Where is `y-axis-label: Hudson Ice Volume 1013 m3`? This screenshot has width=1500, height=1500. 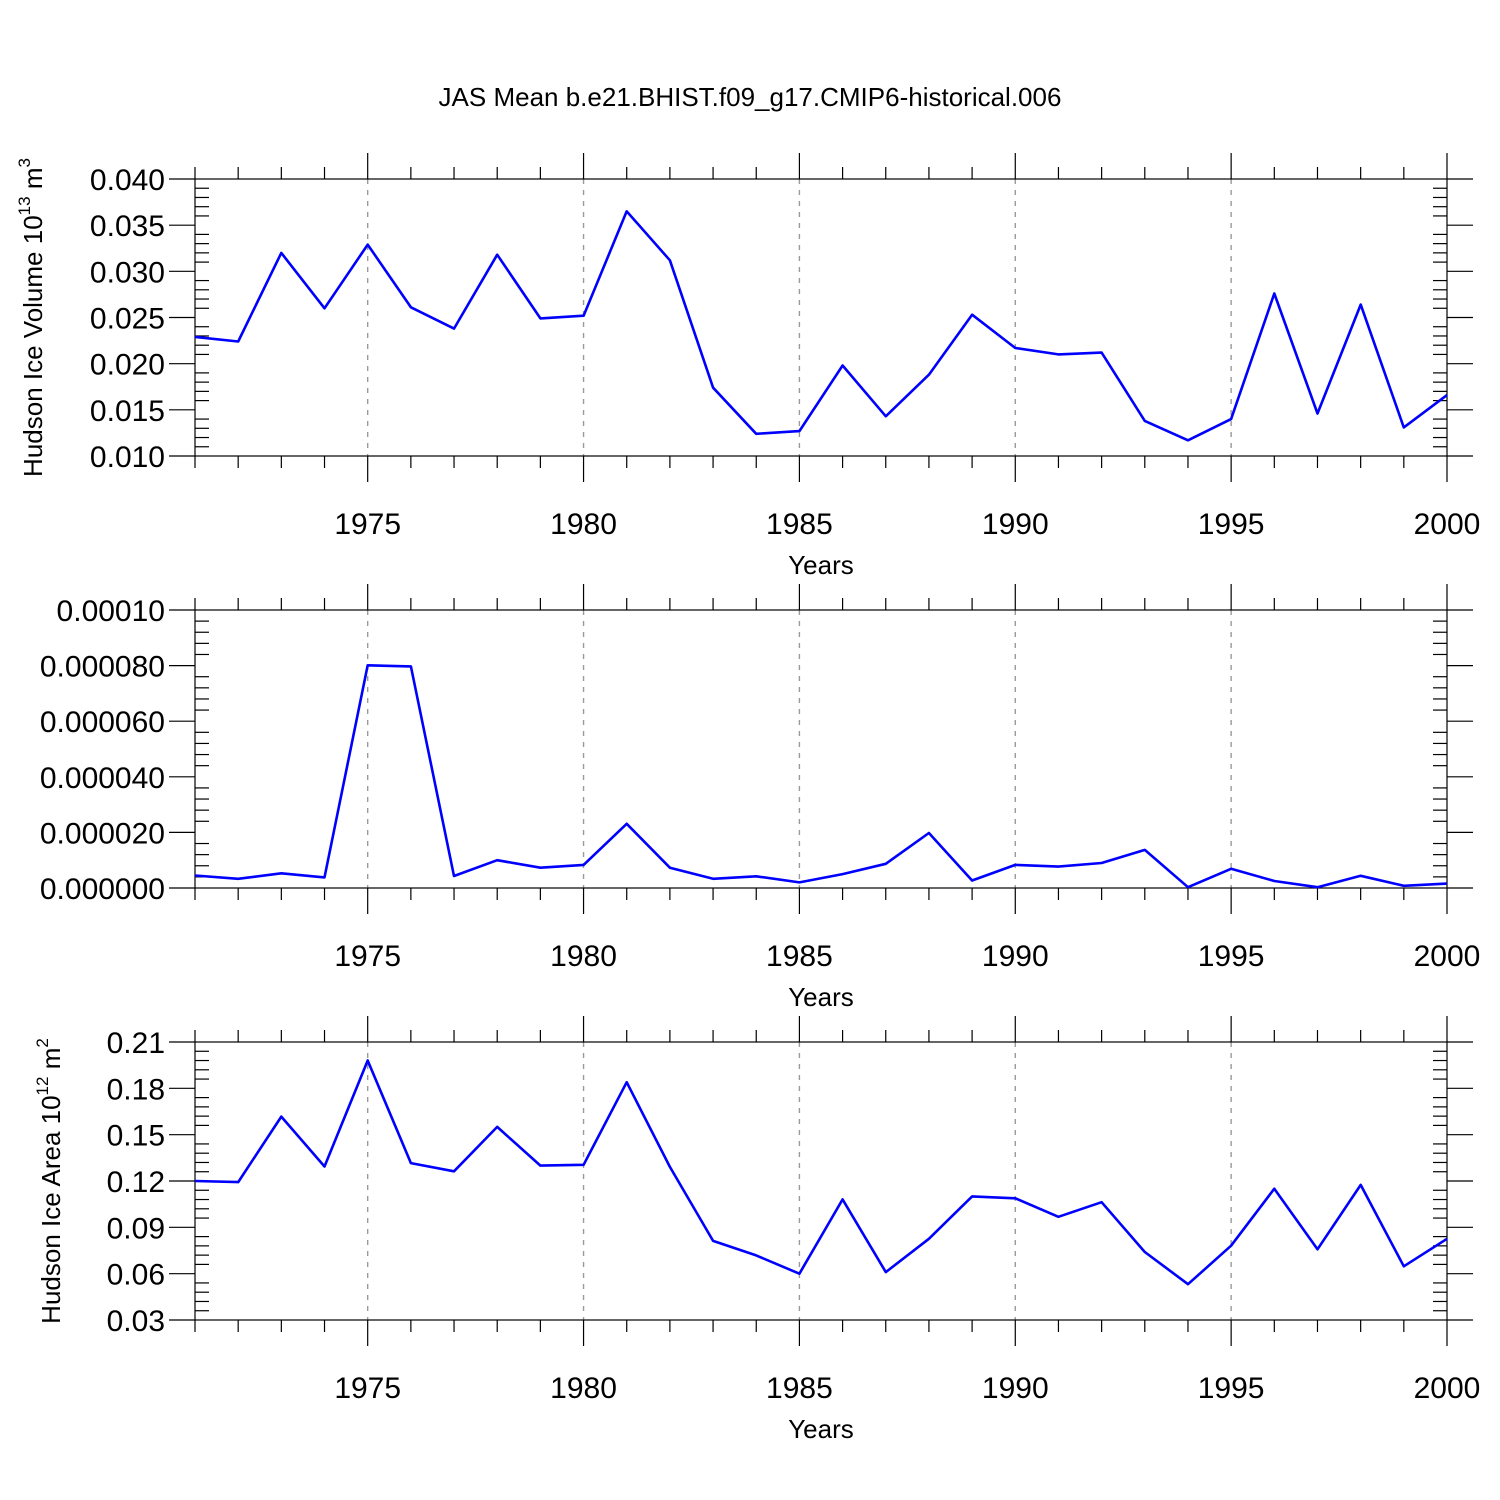 y-axis-label: Hudson Ice Volume 1013 m3 is located at coordinates (31, 317).